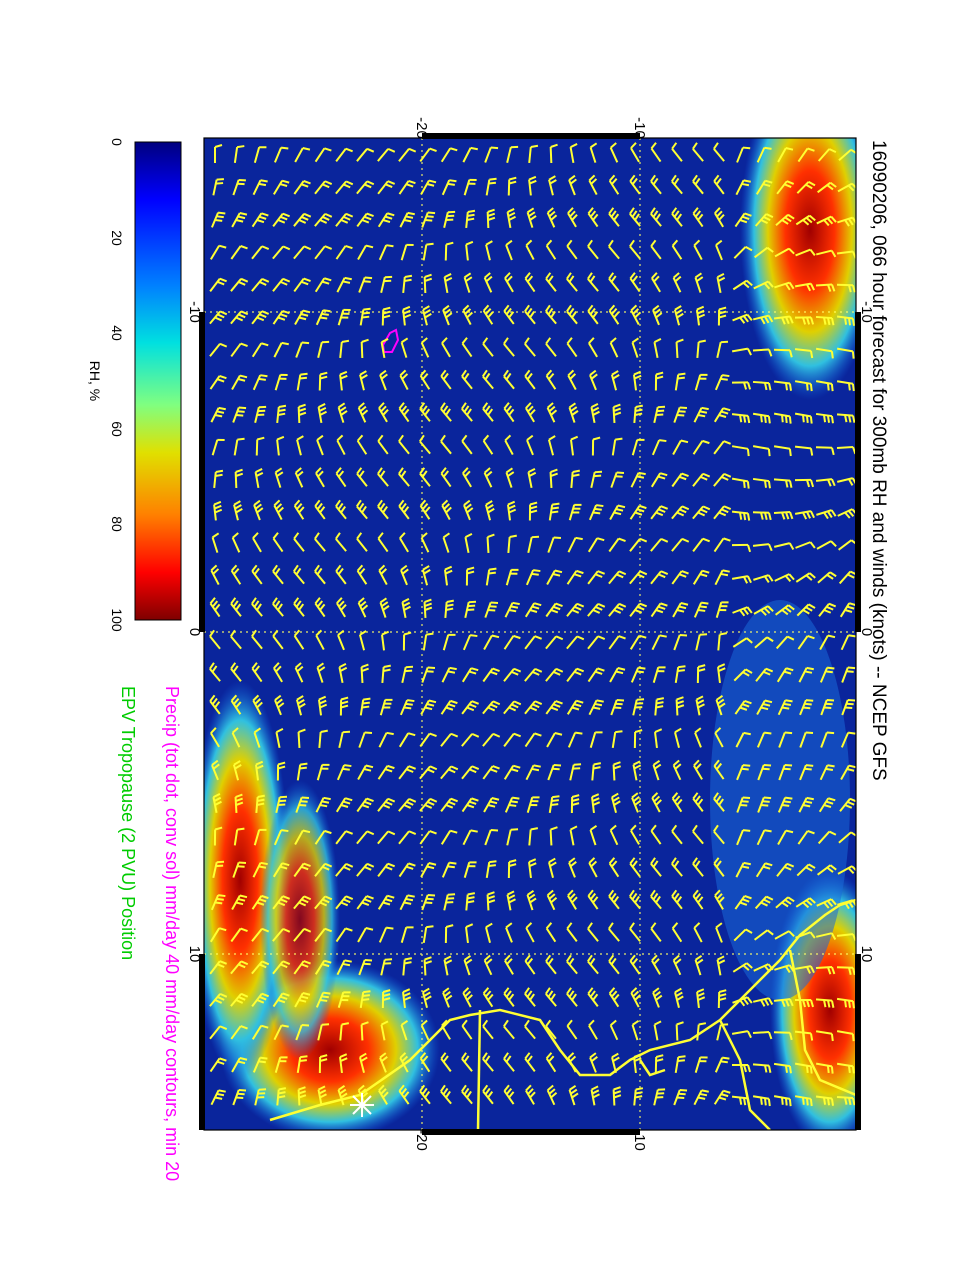 This screenshot has width=978, height=1265. I want to click on top-tick-label: -10, so click(639, 128).